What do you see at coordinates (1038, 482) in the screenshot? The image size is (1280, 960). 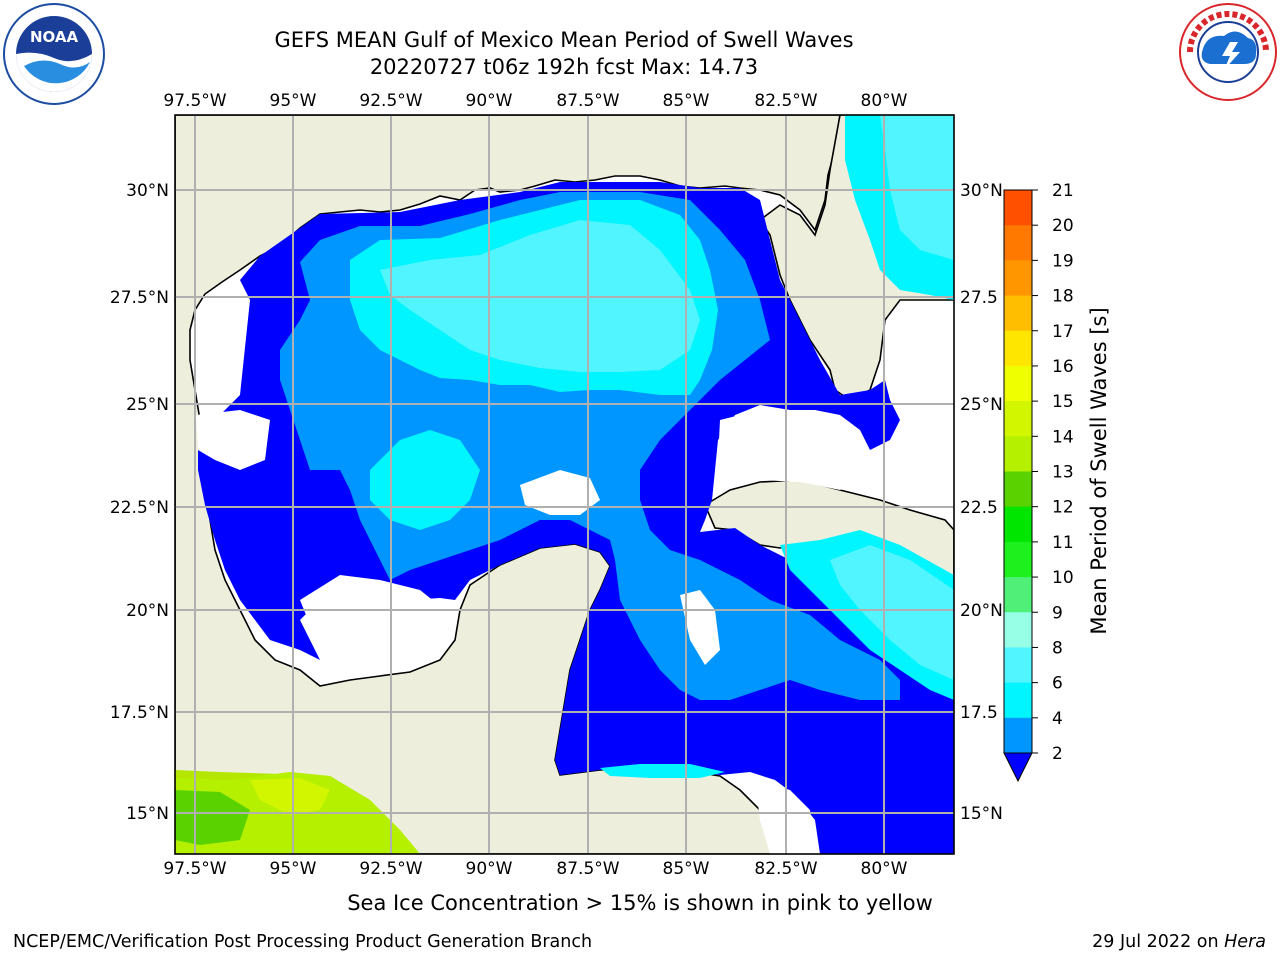 I see `colorbar: 21 20 19 18 17 16 15 14 13 12 11 10 9 8 6 4 2` at bounding box center [1038, 482].